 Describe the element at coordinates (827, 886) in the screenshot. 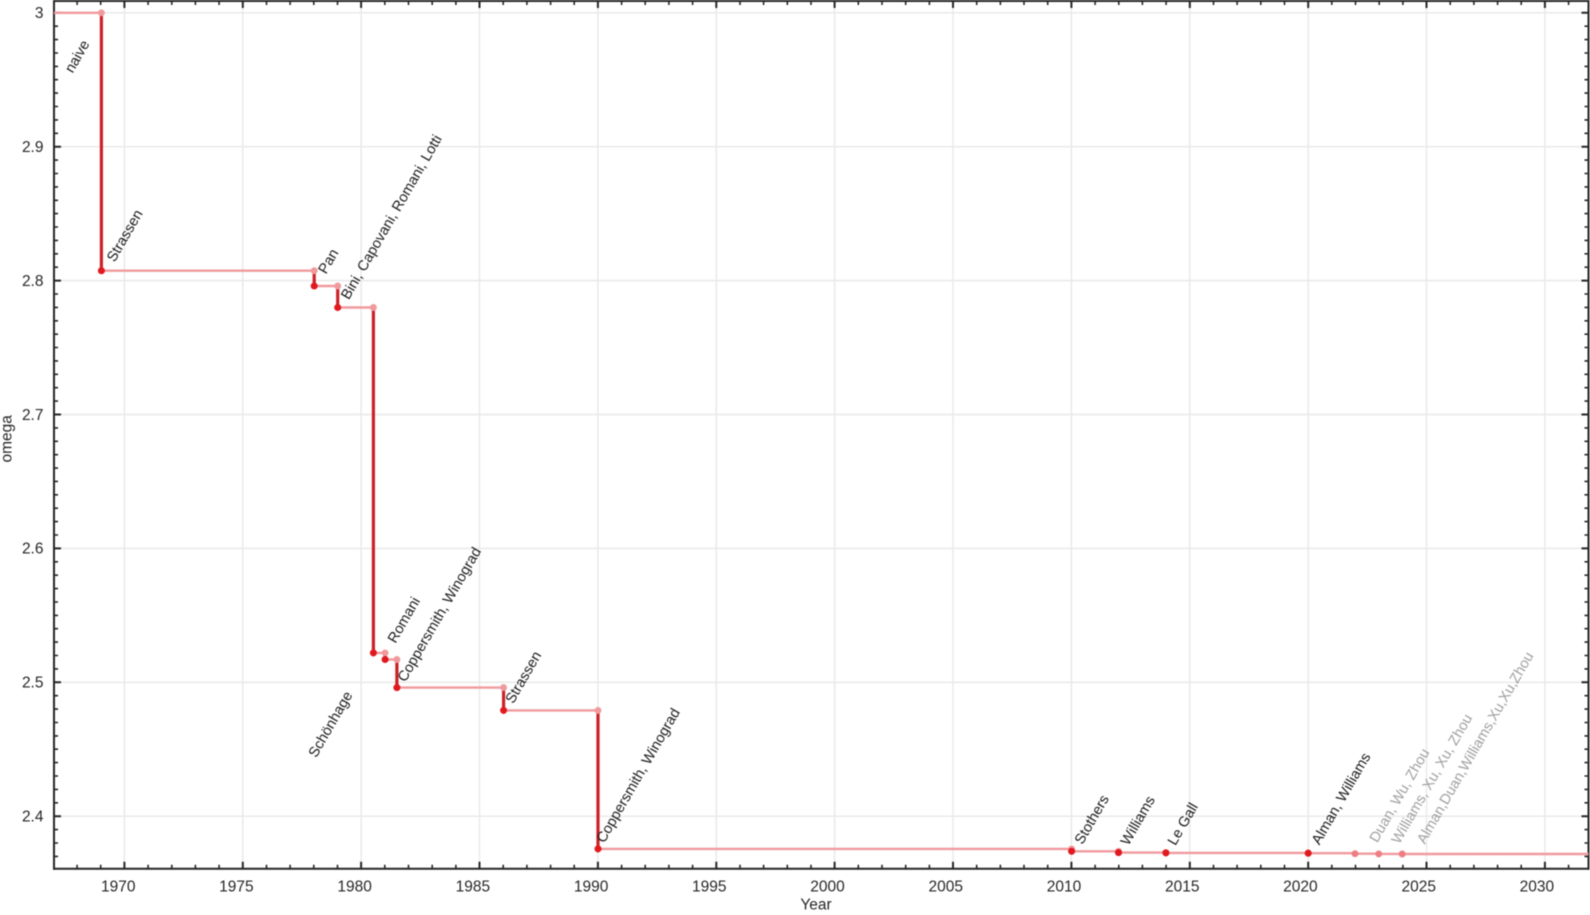

I see `svg-text: 2000` at that location.